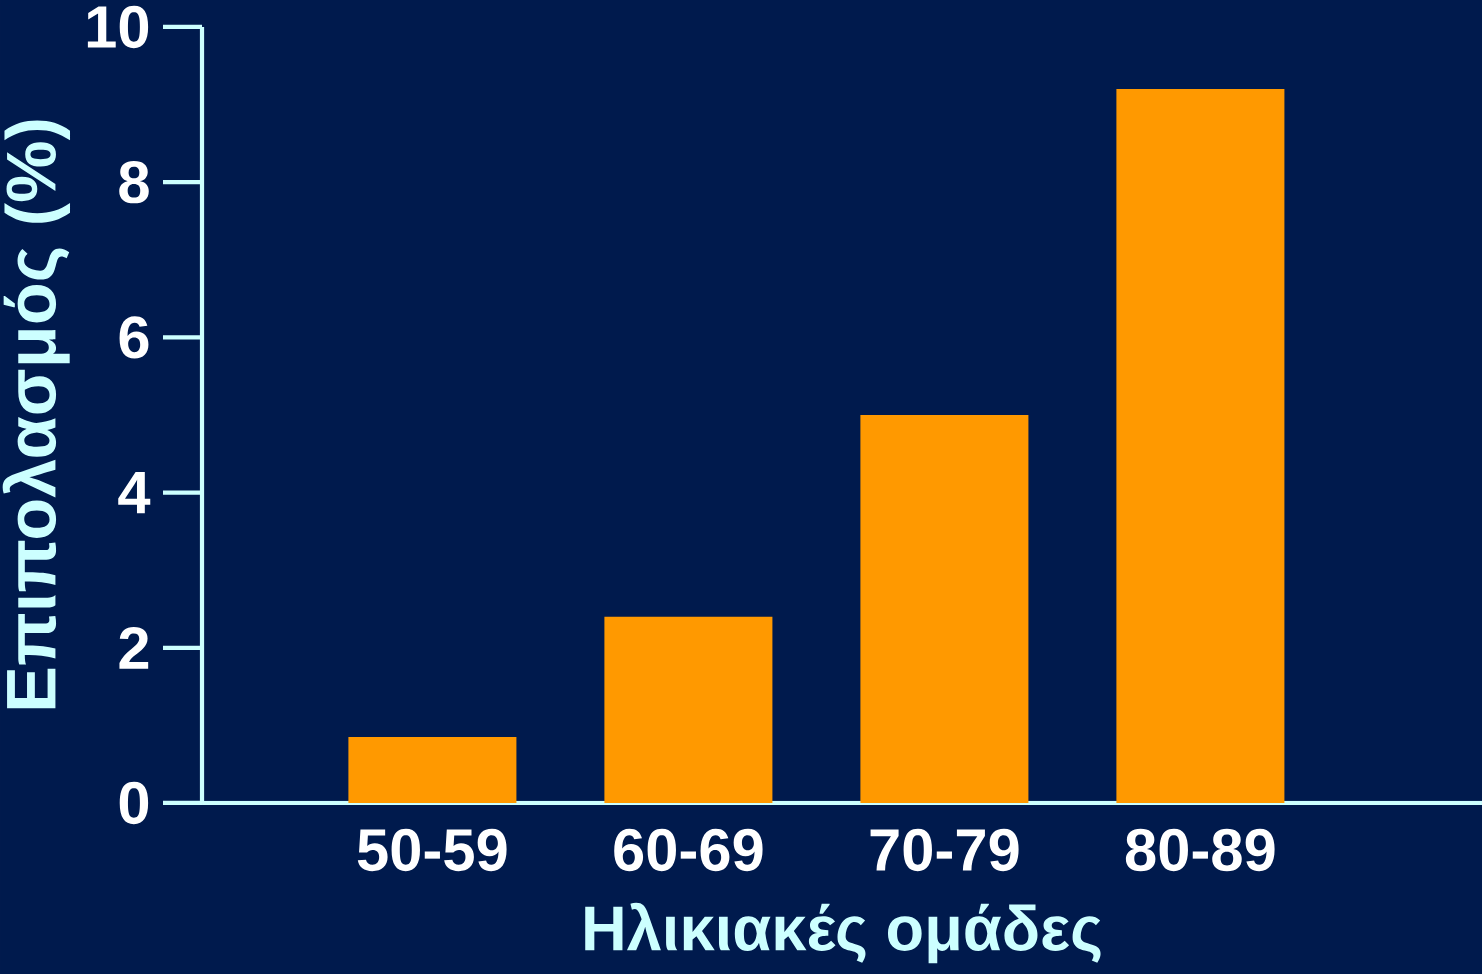 The height and width of the screenshot is (974, 1482). I want to click on y-axis-title: Επιπολασμός (%), so click(36, 414).